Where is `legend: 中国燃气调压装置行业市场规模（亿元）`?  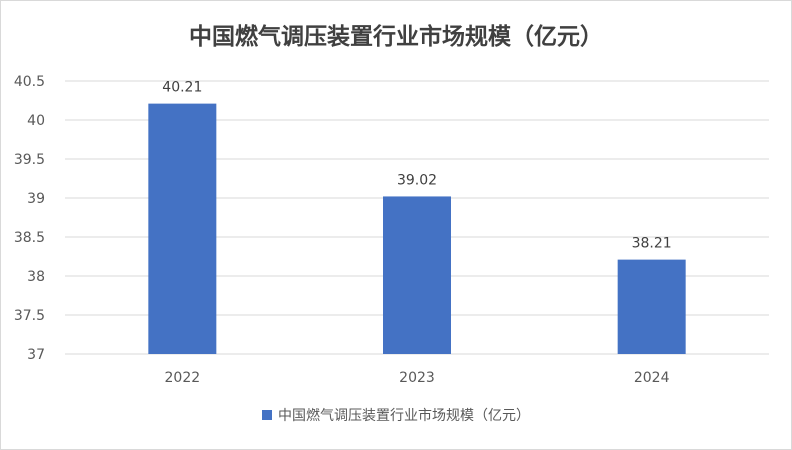 legend: 中国燃气调压装置行业市场规模（亿元） is located at coordinates (396, 415).